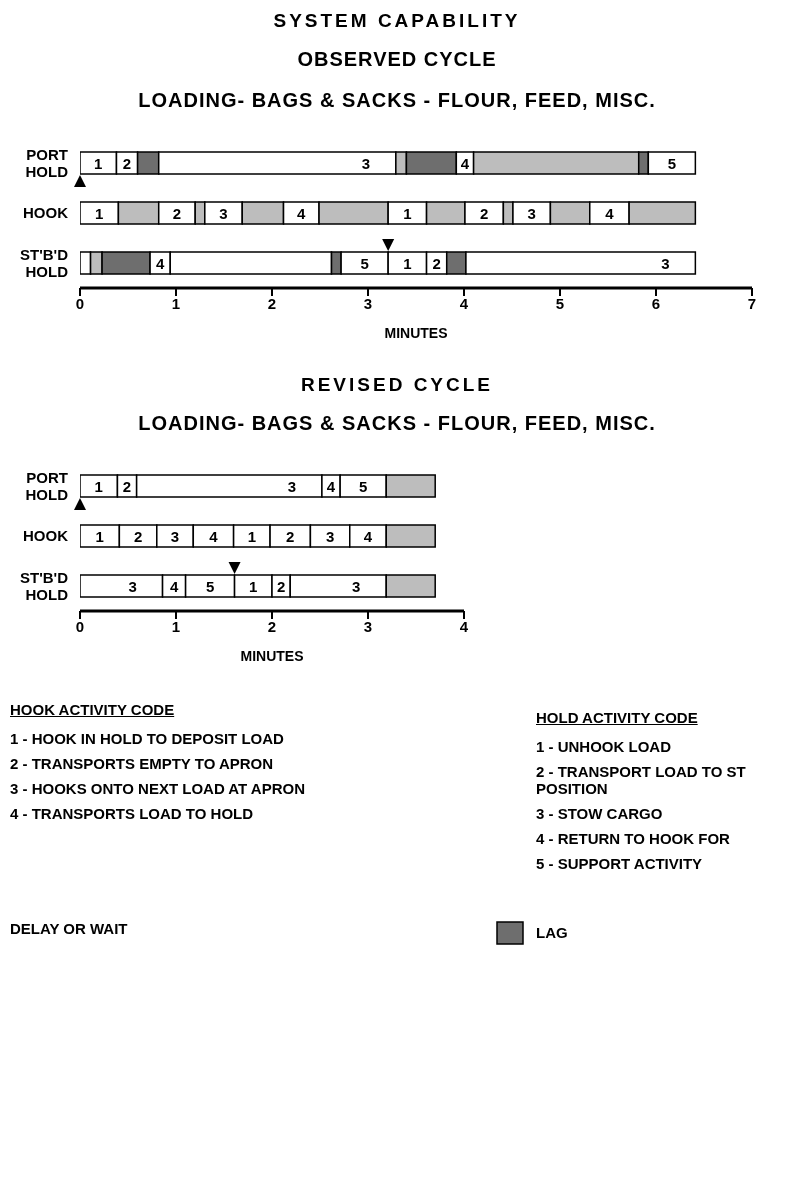  I want to click on text: 4 - RETURN TO HOOK FOR, so click(633, 838).